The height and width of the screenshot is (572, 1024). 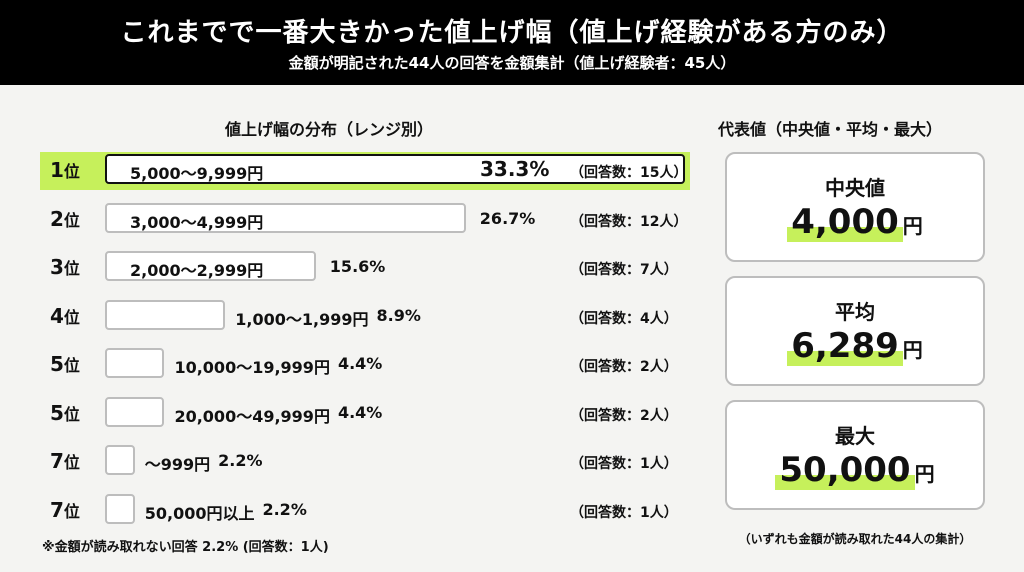 What do you see at coordinates (855, 539) in the screenshot?
I see `summary-footnote: （いずれも金額が読み取れた44人の集計）` at bounding box center [855, 539].